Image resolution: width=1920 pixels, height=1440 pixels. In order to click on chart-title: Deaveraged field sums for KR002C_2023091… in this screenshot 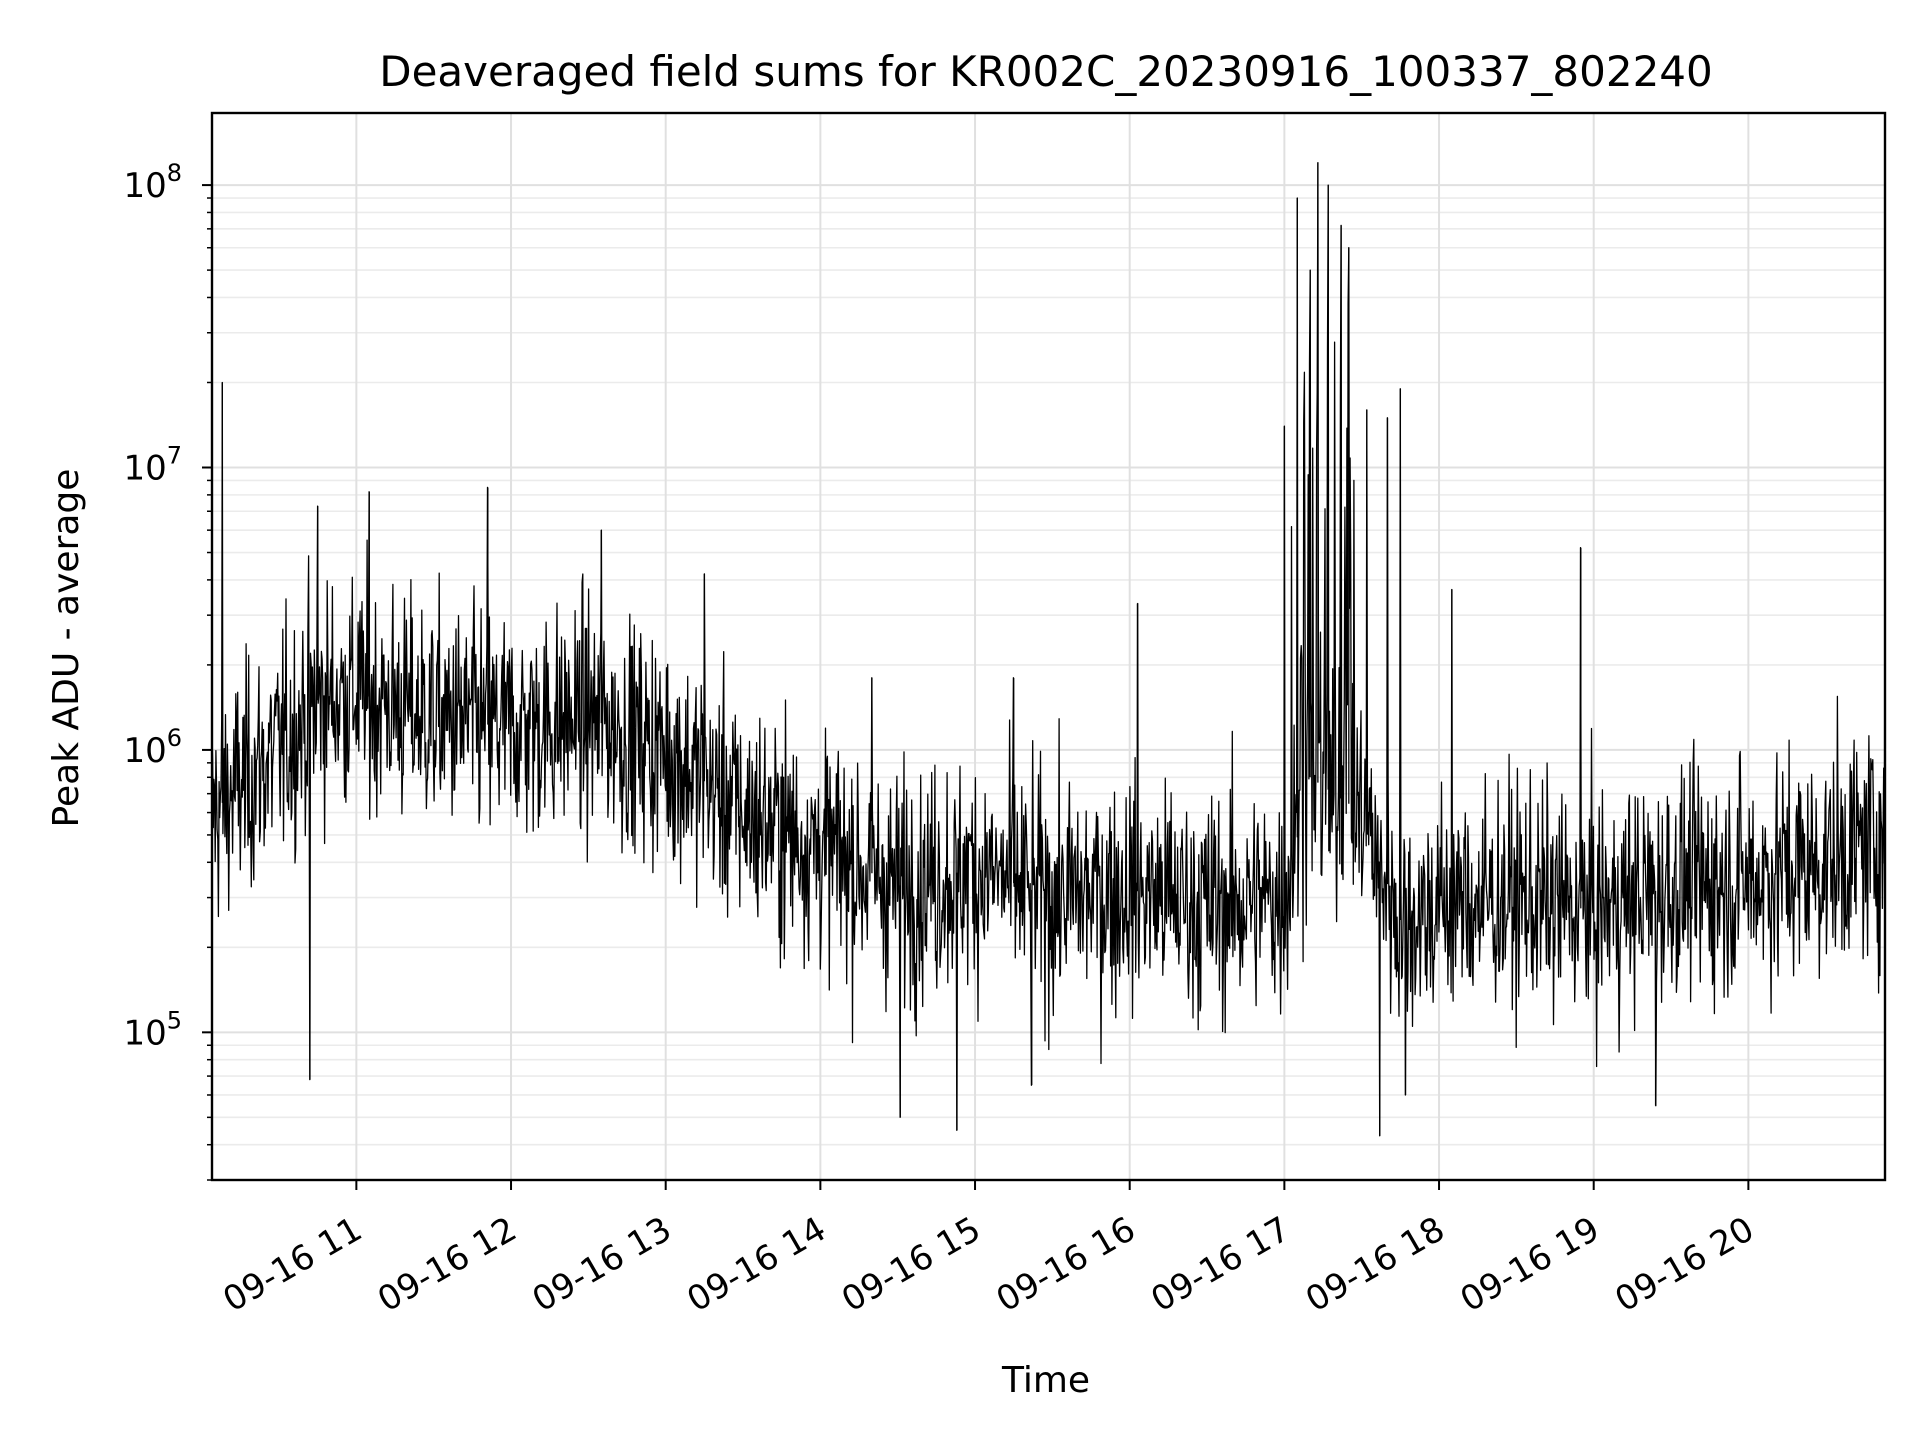, I will do `click(1046, 71)`.